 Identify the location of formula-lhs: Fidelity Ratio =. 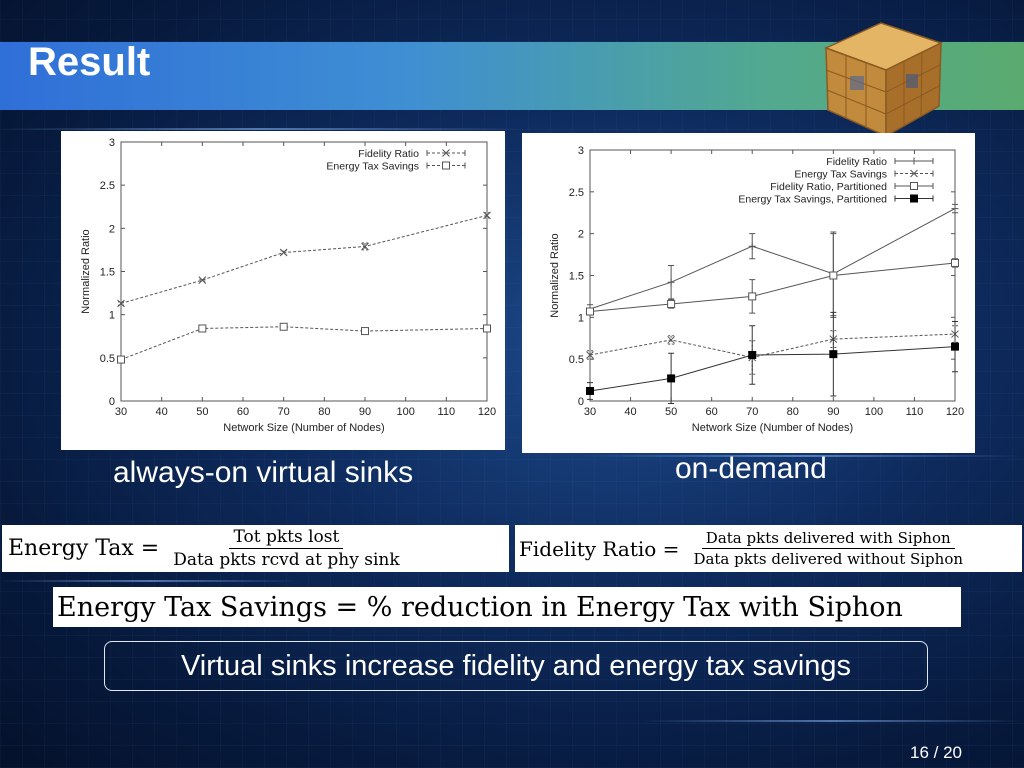
(599, 548).